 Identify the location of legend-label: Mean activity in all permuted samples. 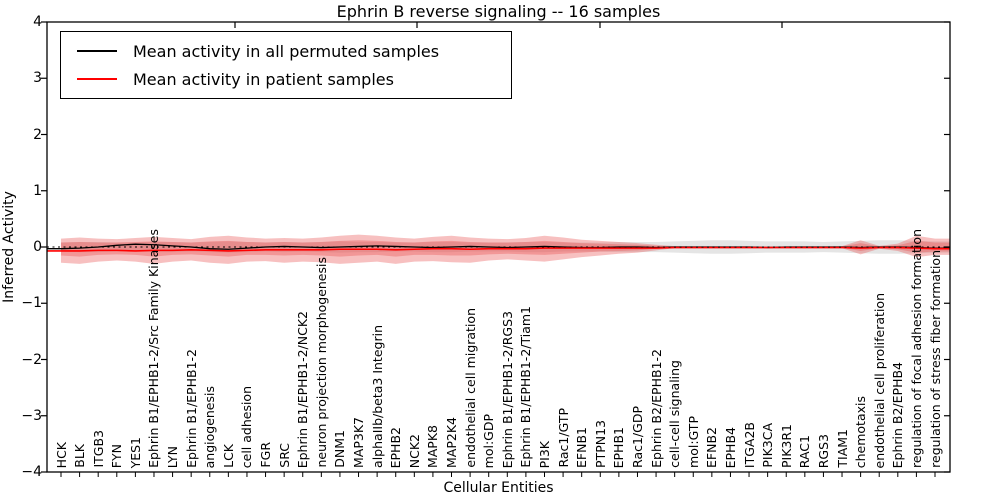
(286, 51).